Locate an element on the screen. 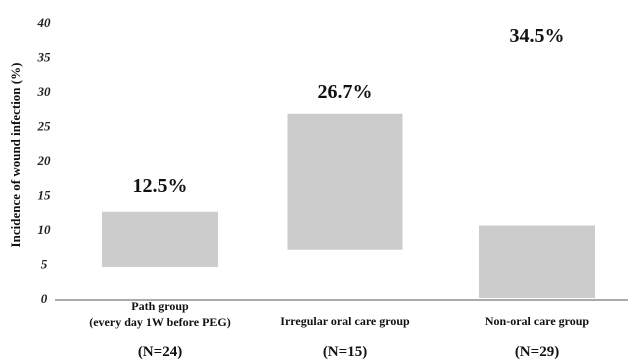  sample-size-label: (N=24) is located at coordinates (160, 352).